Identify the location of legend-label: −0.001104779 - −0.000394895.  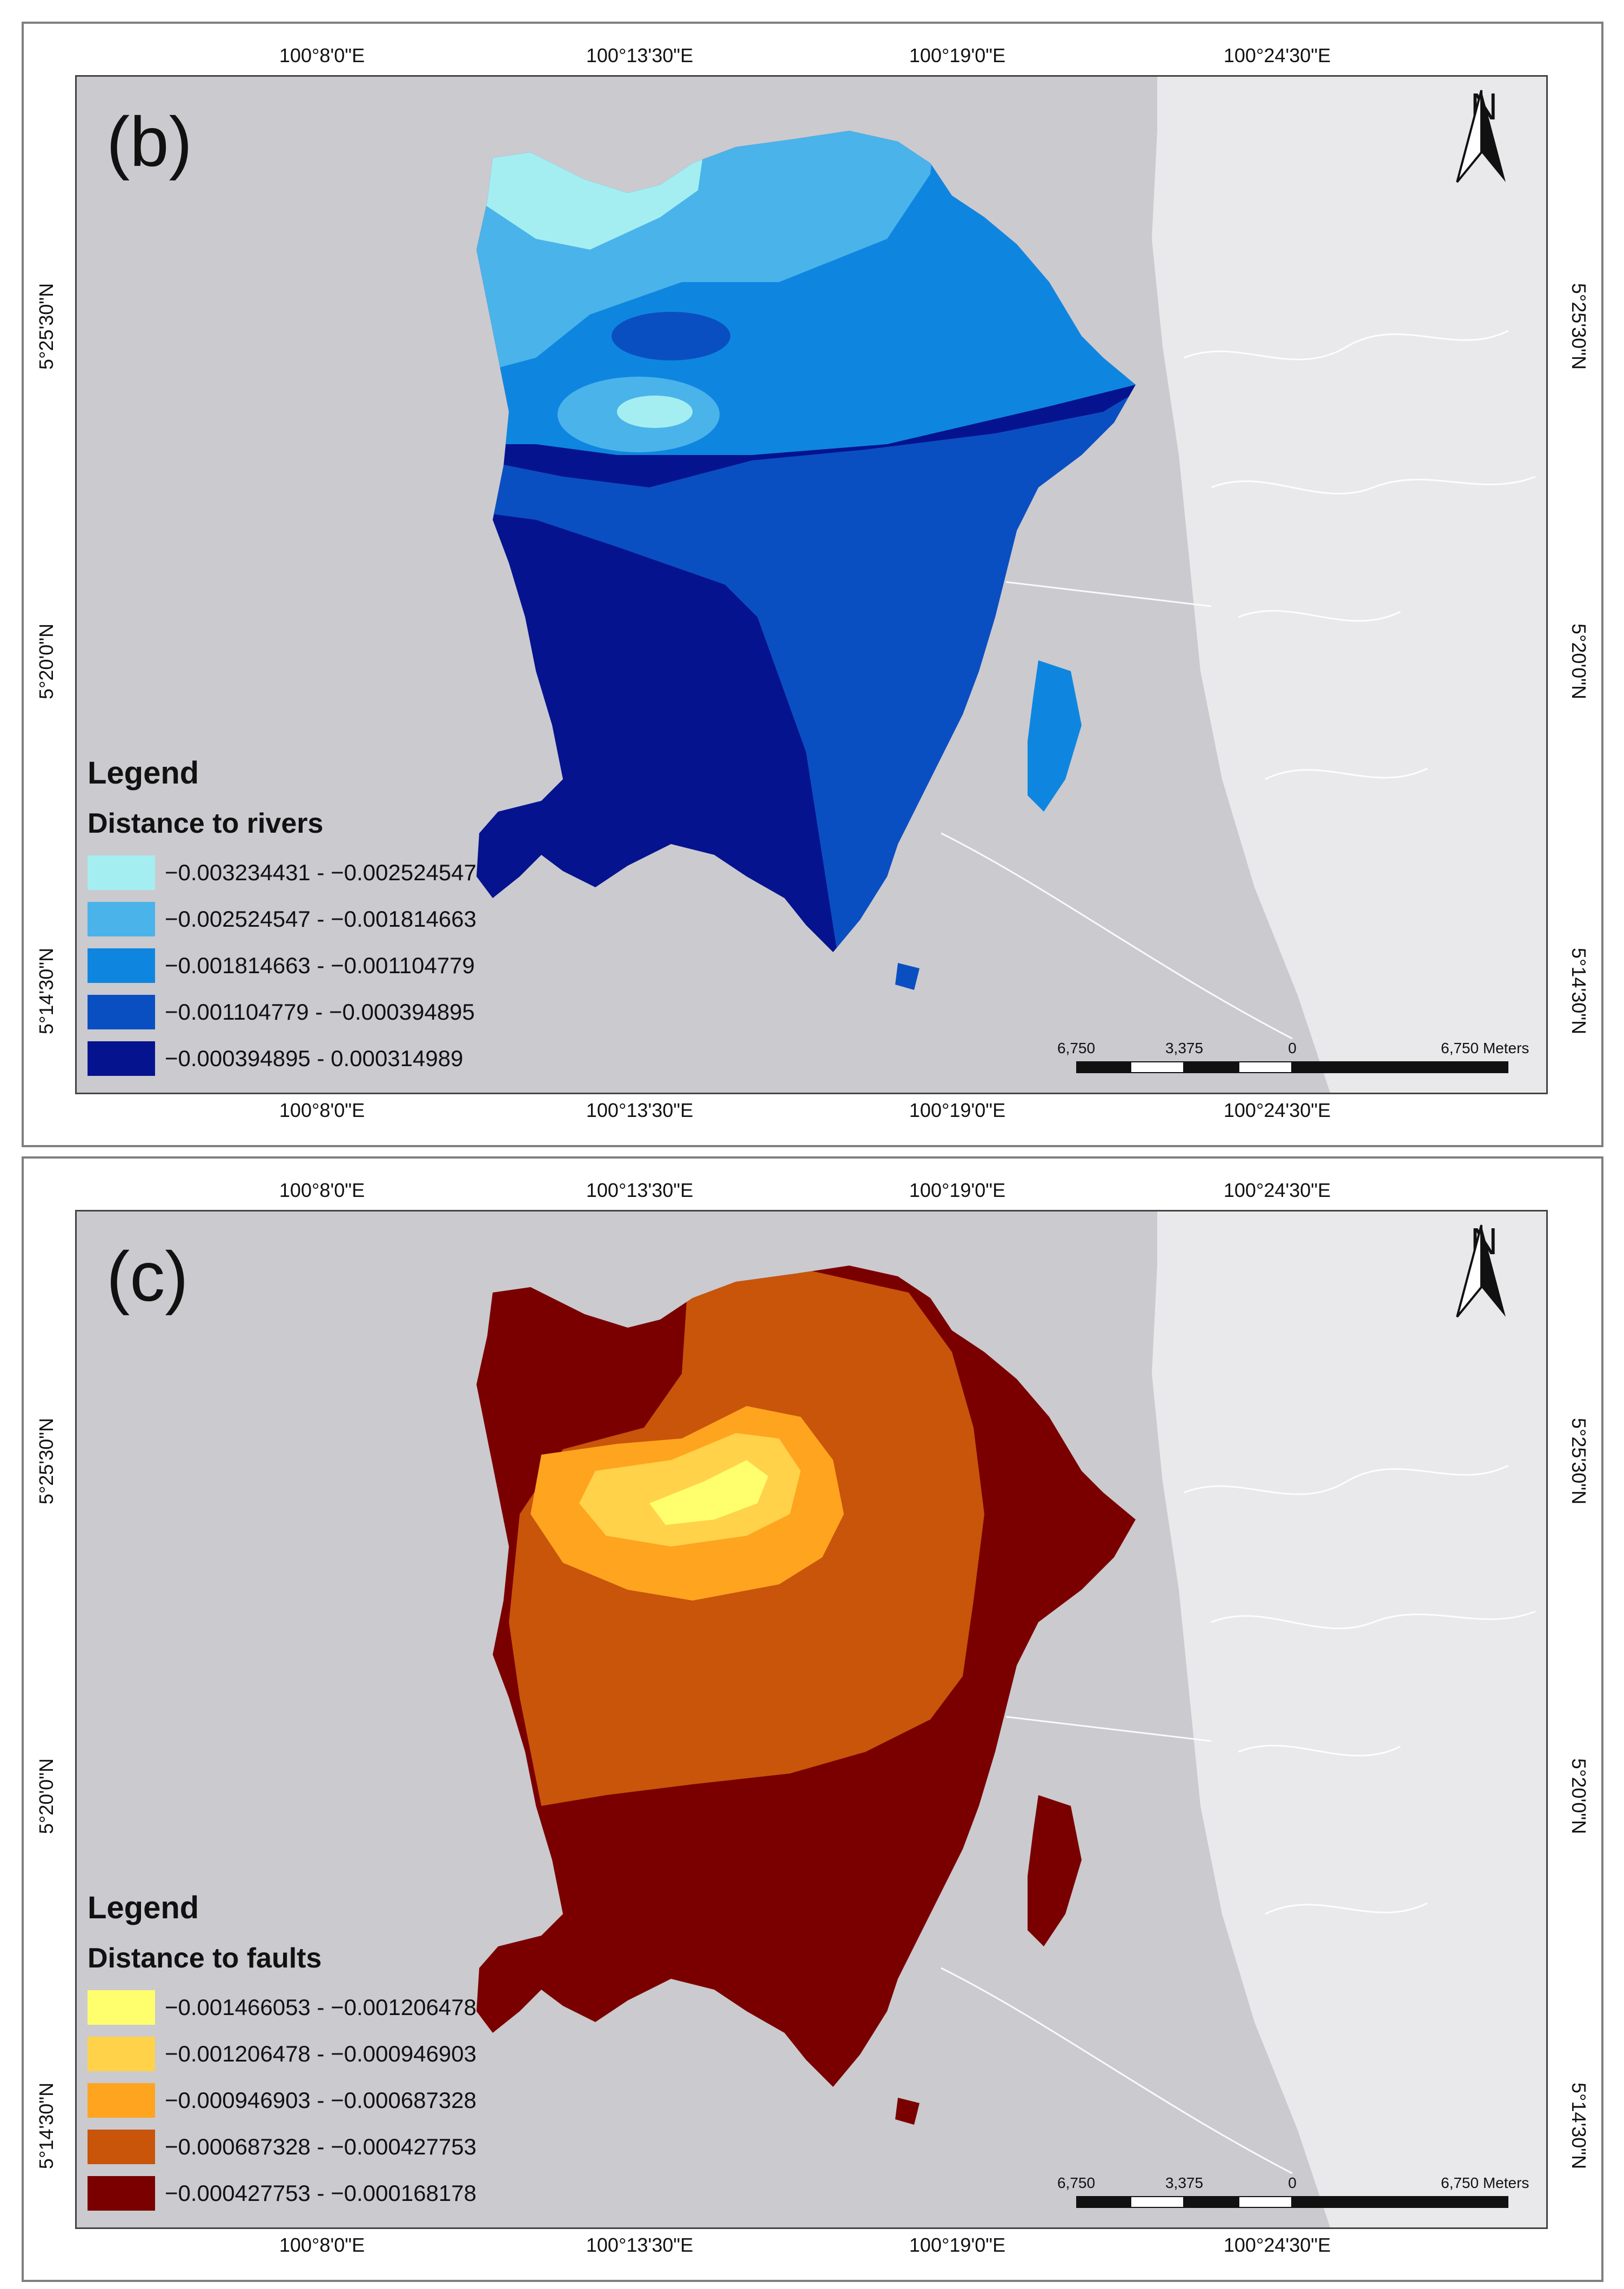
(320, 1012).